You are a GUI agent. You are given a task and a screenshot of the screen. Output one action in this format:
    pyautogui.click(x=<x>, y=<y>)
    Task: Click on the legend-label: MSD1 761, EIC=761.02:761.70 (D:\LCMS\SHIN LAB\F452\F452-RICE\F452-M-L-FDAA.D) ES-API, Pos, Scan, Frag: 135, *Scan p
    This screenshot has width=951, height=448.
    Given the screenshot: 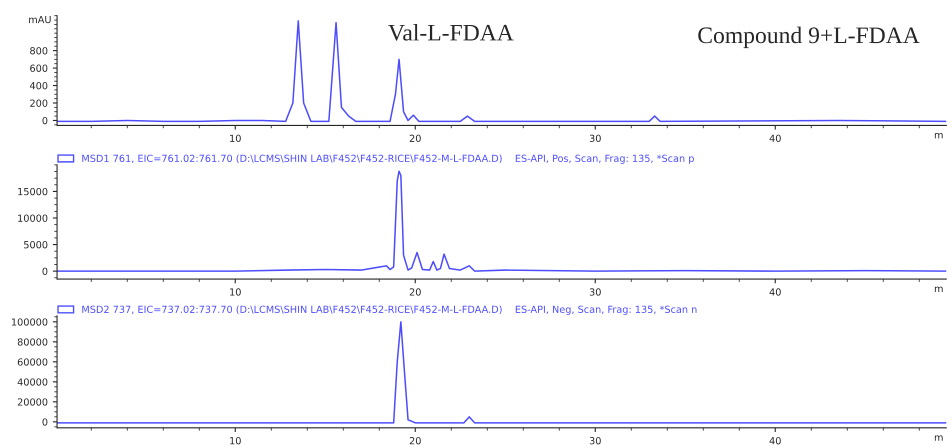 What is the action you would take?
    pyautogui.click(x=388, y=159)
    